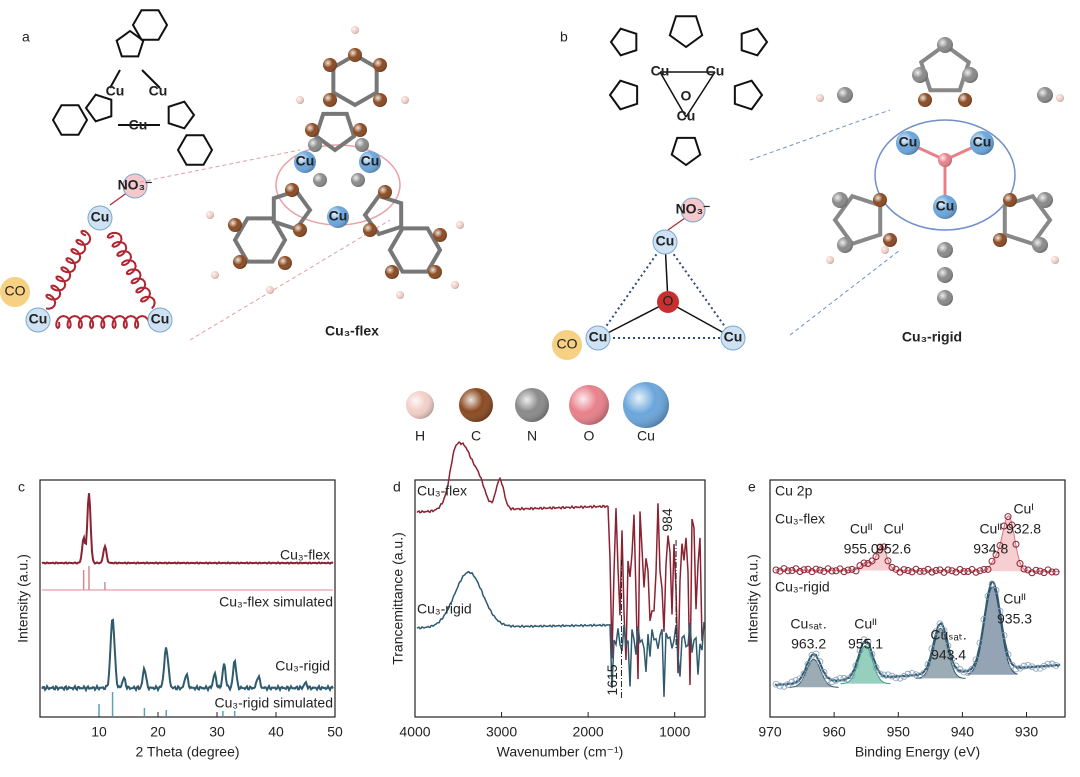 This screenshot has height=777, width=1080. I want to click on label: CO, so click(567, 344).